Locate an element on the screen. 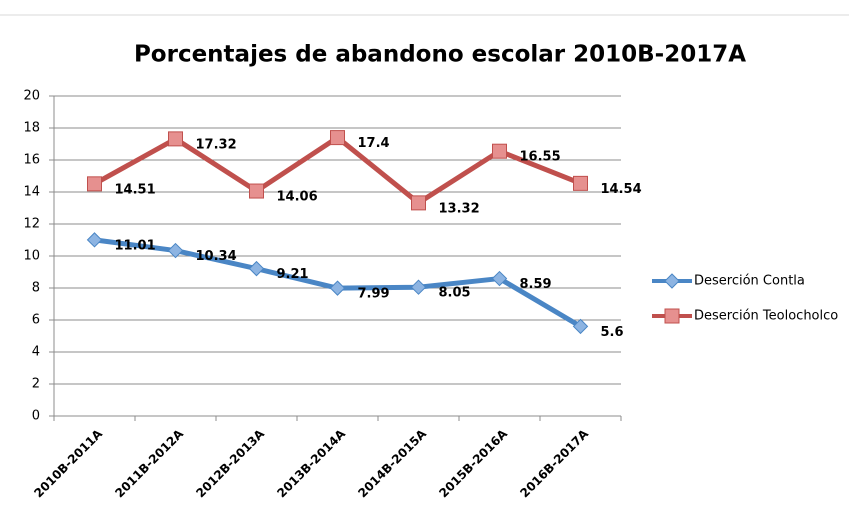  data-label: 5.6 is located at coordinates (612, 332).